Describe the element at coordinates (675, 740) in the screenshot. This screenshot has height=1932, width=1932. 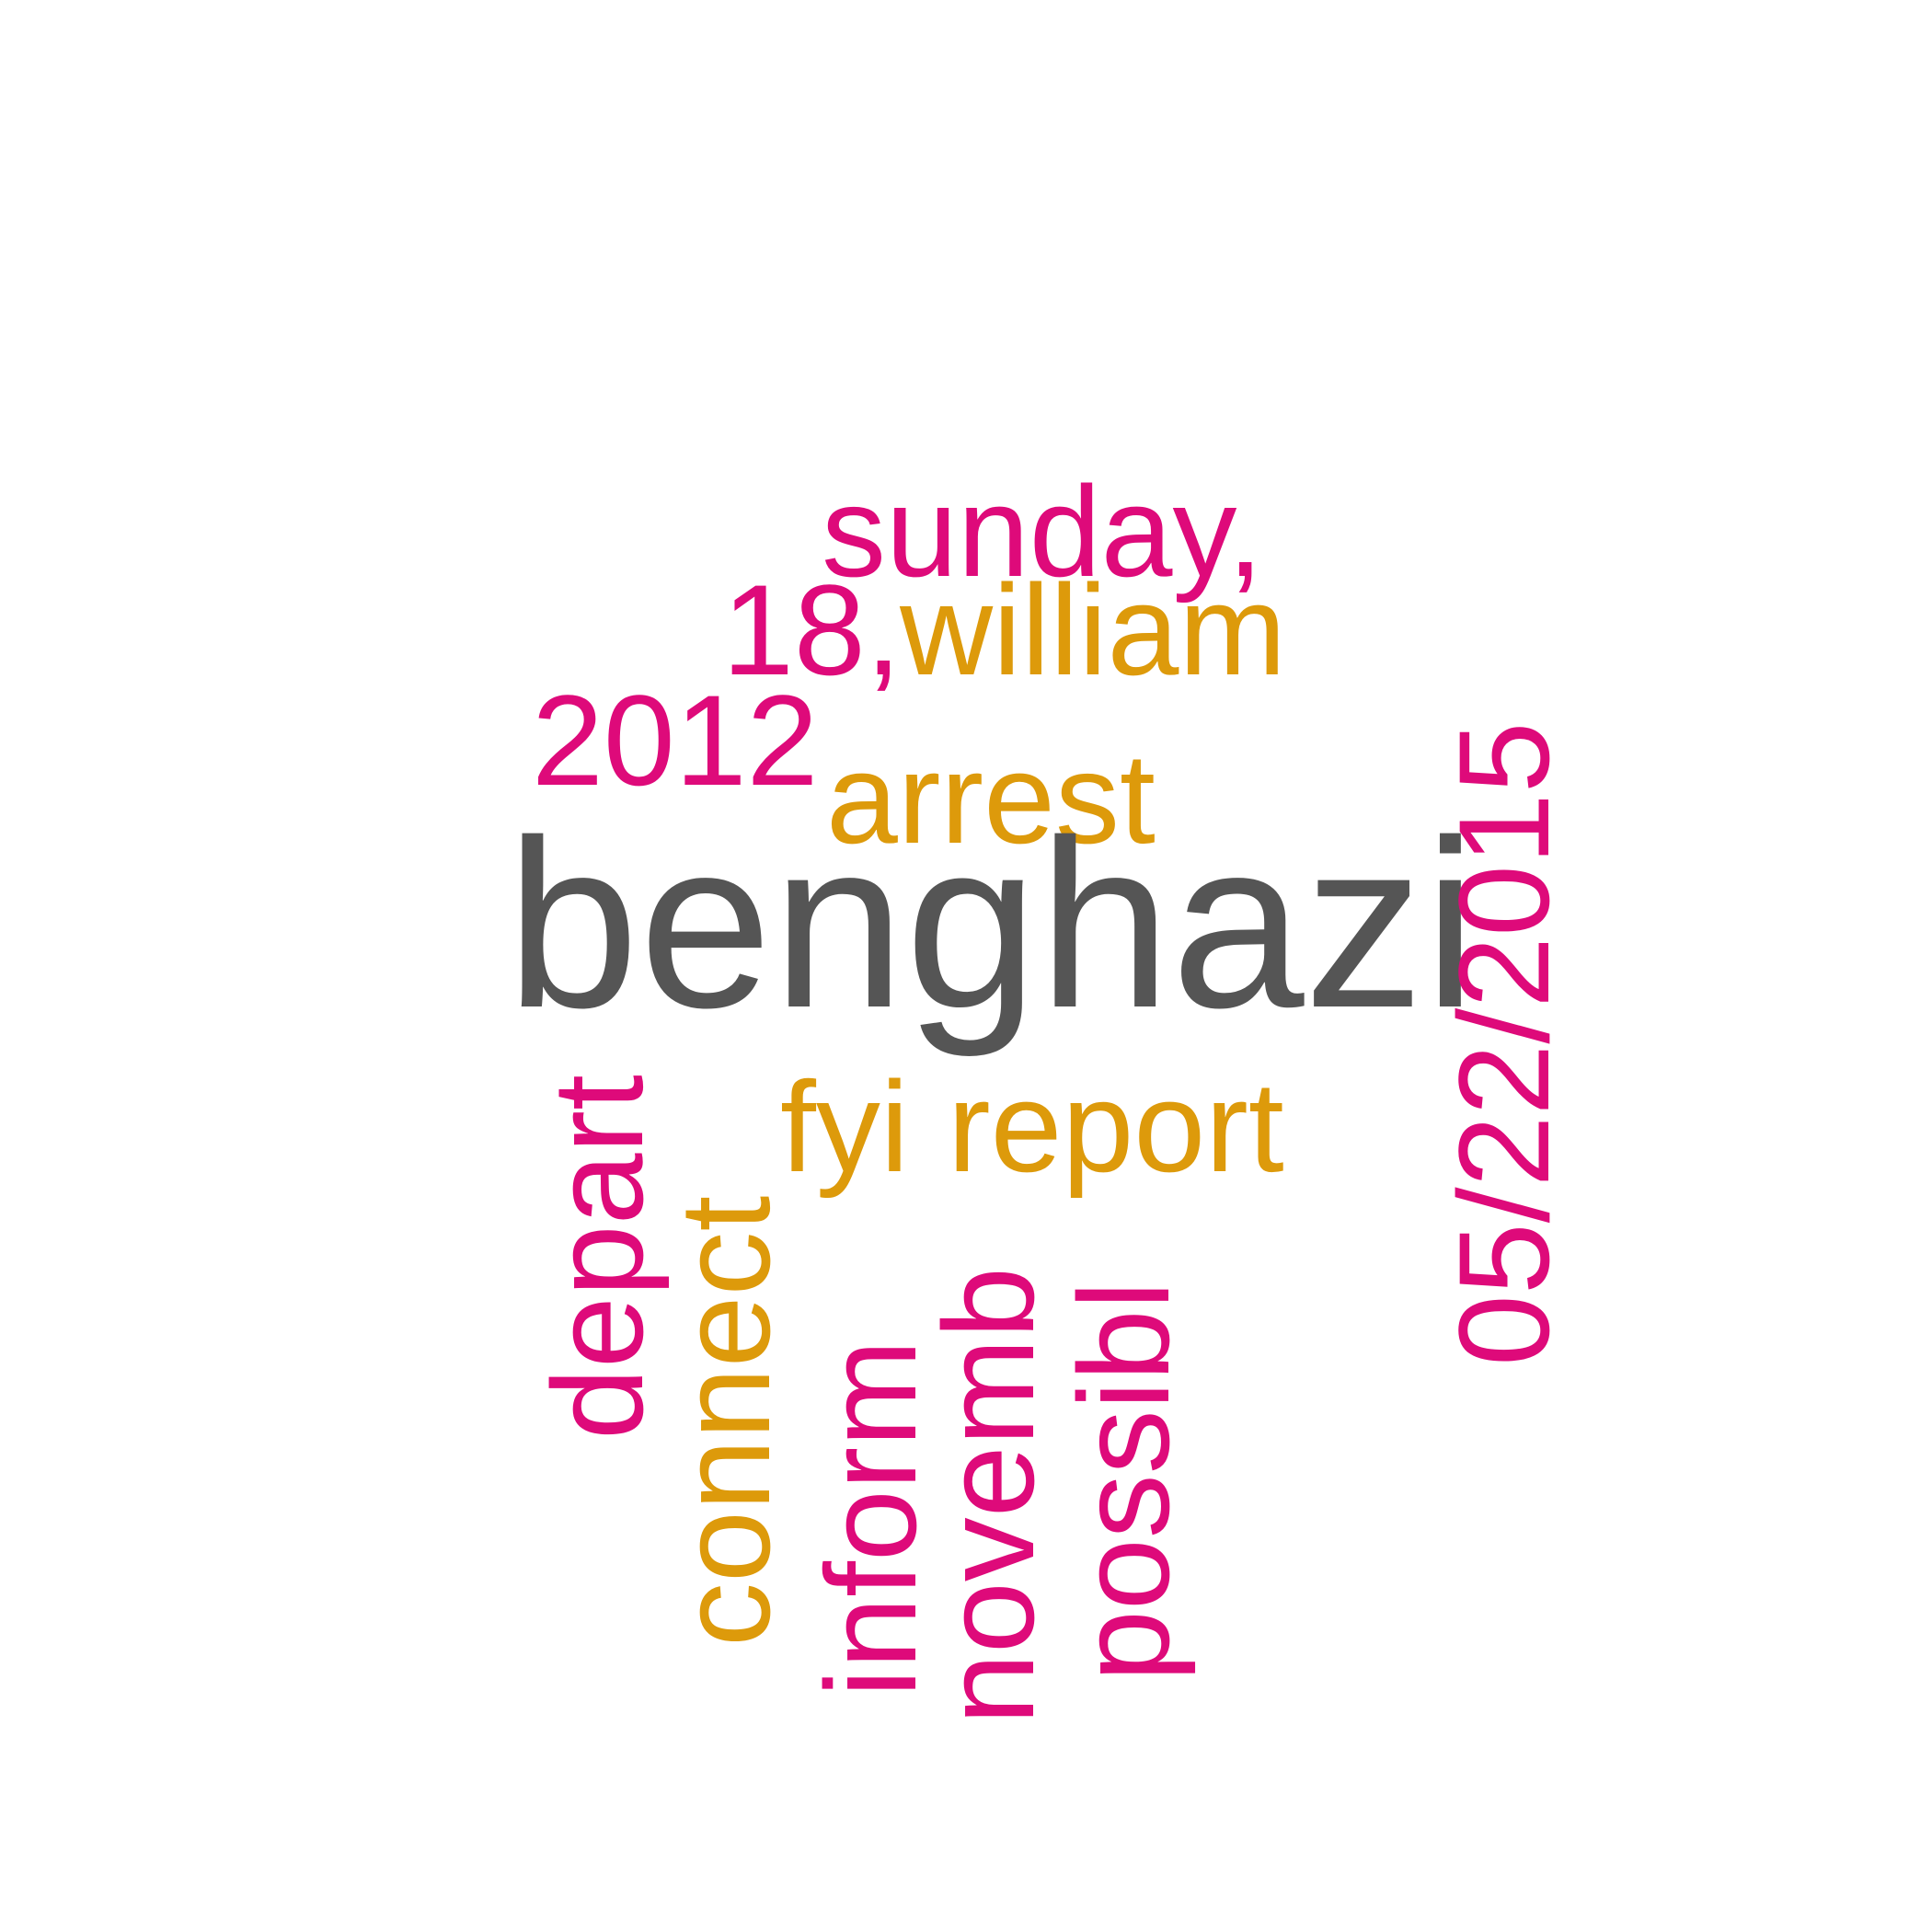
I see `word-2012: 2012` at that location.